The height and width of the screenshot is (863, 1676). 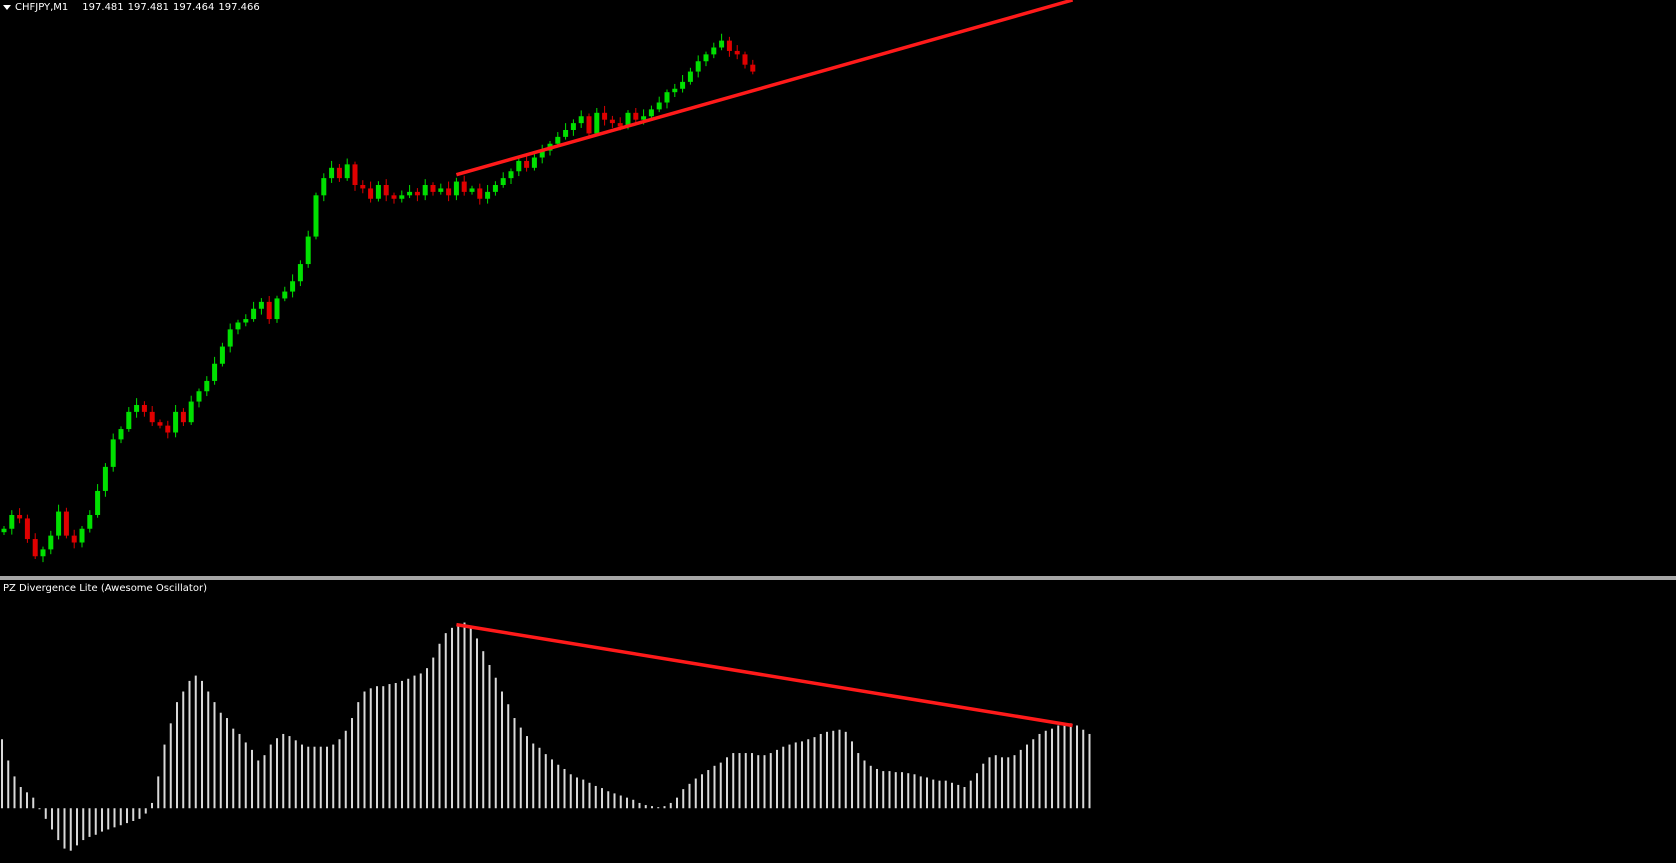 I want to click on low-value: 197.464, so click(x=194, y=7).